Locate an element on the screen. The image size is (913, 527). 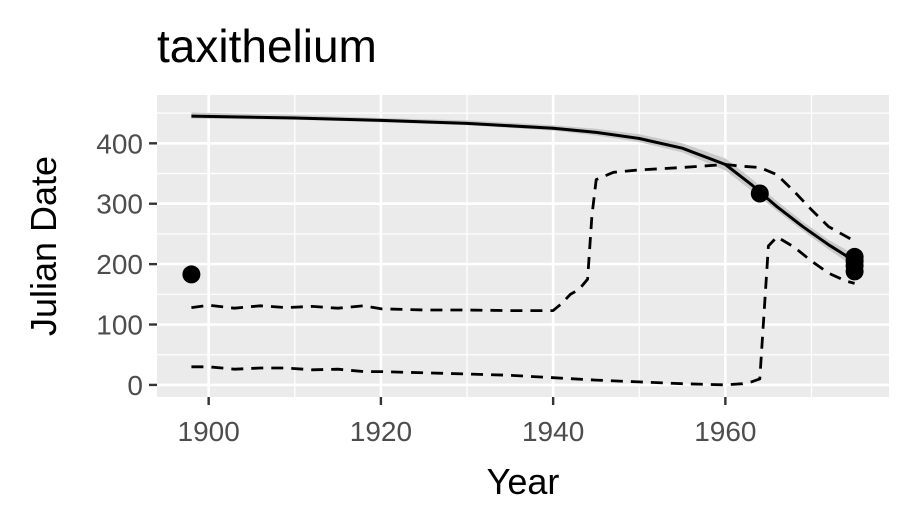
chart-title: taxithelium is located at coordinates (267, 46).